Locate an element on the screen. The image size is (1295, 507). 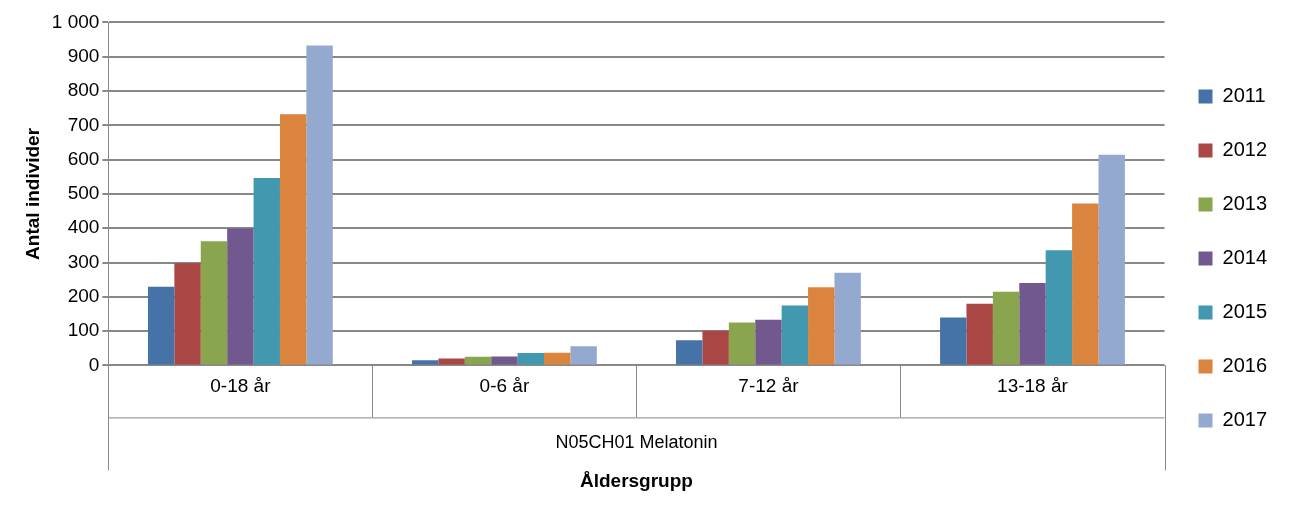
text: N05CH01 Melatonin is located at coordinates (636, 442).